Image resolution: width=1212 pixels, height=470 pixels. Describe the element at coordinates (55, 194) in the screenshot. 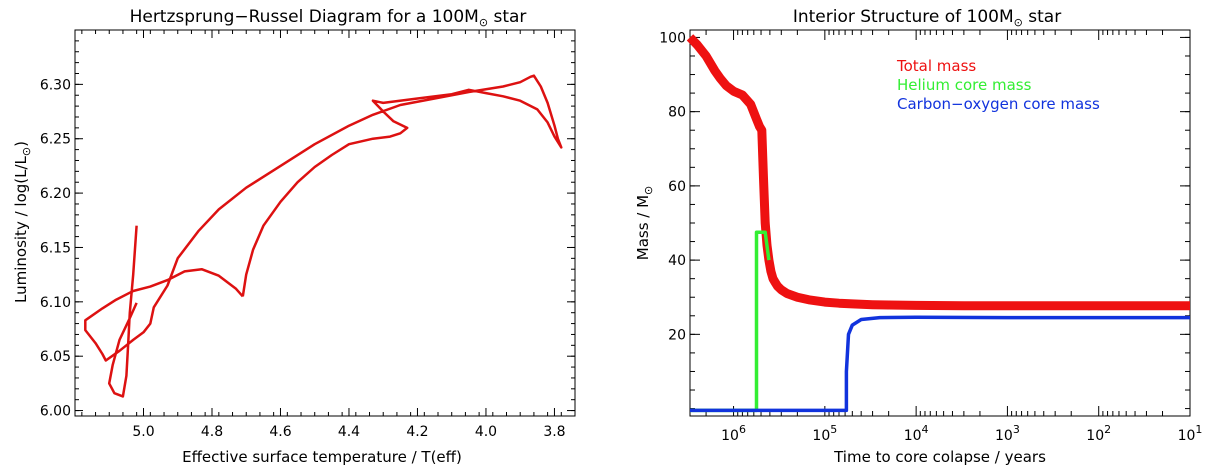

I see `hr-y-tick-label: 6.20` at that location.